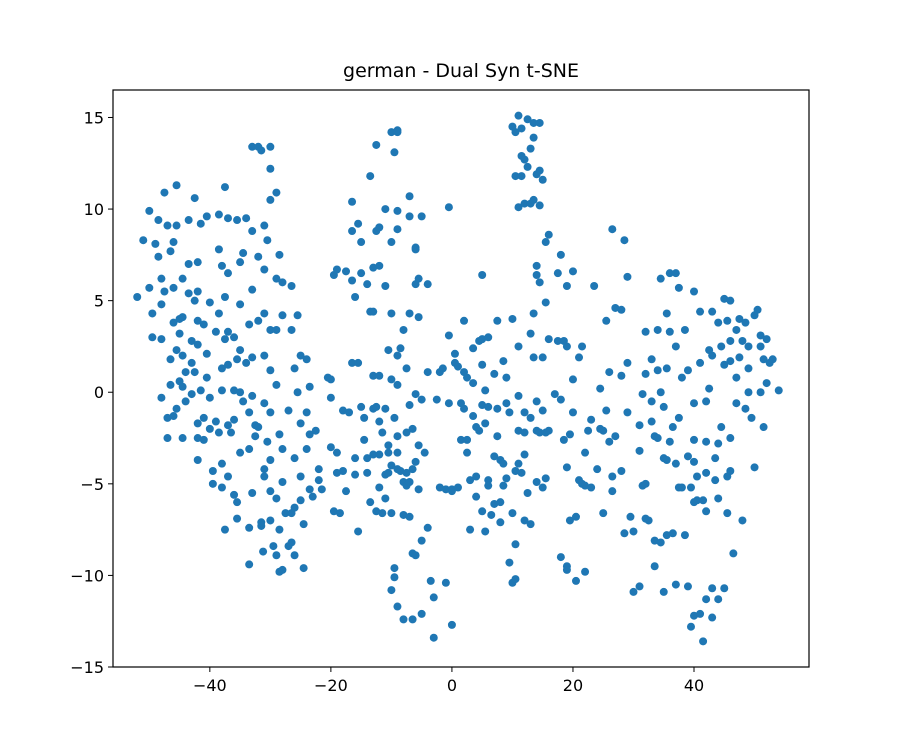 The image size is (900, 750). I want to click on chart-title: german - Dual Syn t-SNE, so click(461, 71).